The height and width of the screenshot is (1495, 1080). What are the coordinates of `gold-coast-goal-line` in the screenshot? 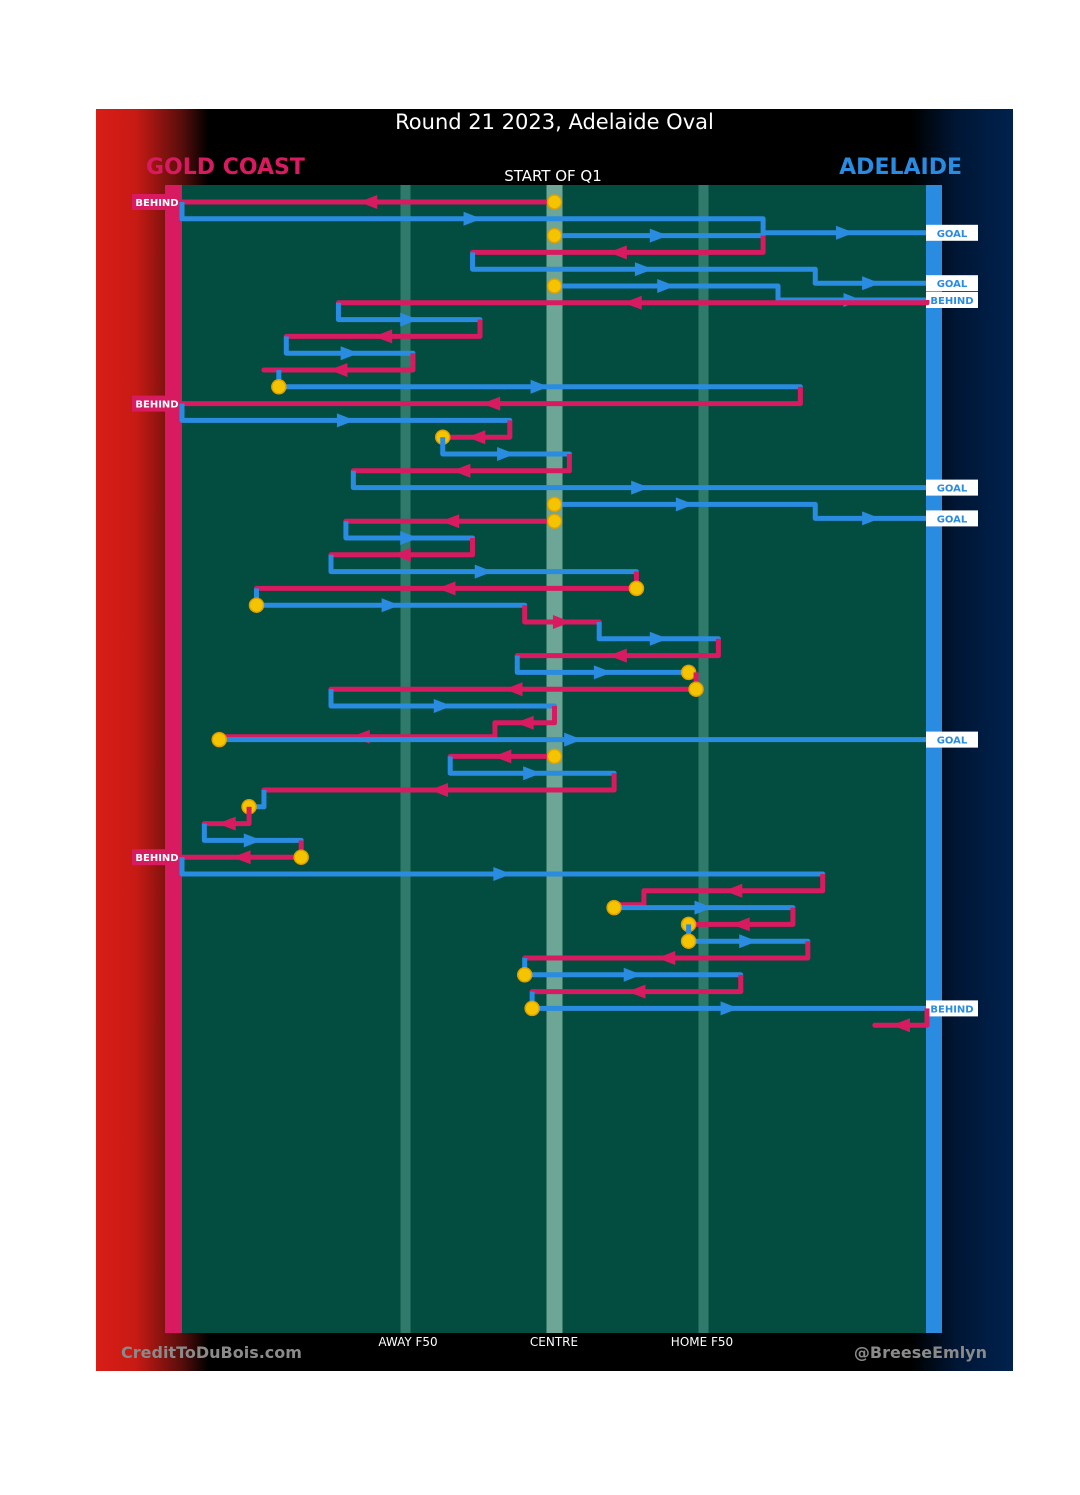 It's located at (173, 759).